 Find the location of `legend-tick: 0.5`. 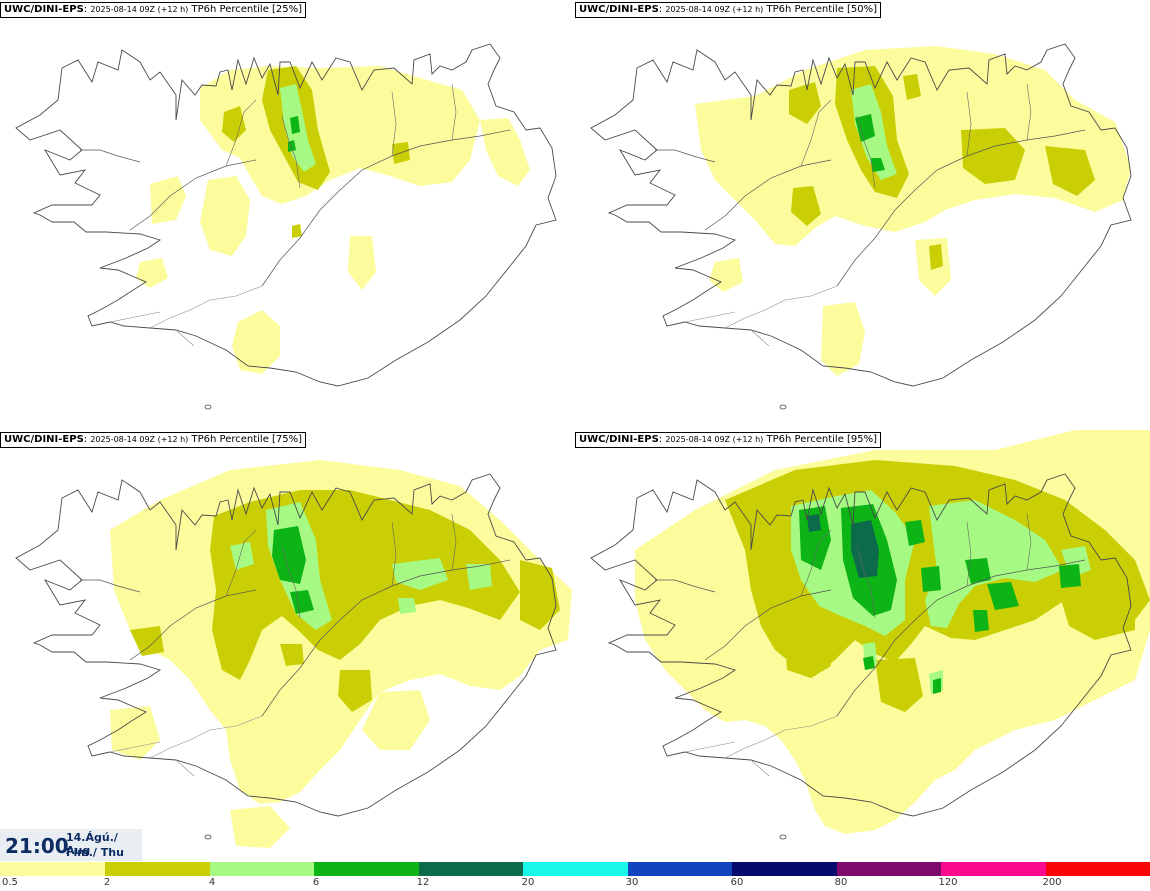

legend-tick: 0.5 is located at coordinates (10, 882).